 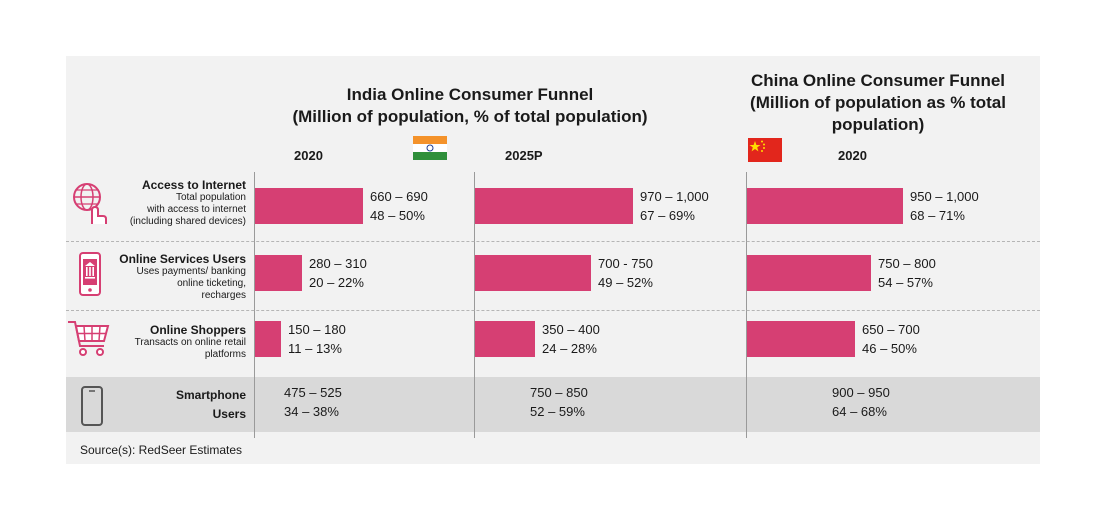 What do you see at coordinates (397, 215) in the screenshot?
I see `data-label-pct: 48 – 50%` at bounding box center [397, 215].